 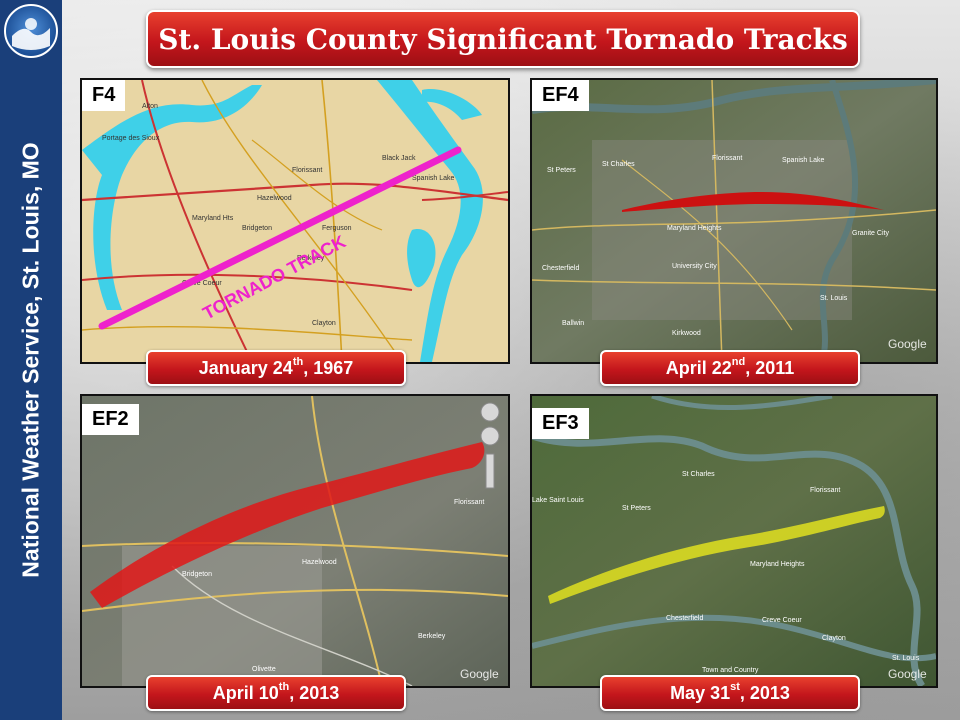 I want to click on sidebar: National Weather Service, St. Louis, MO, so click(x=31, y=360).